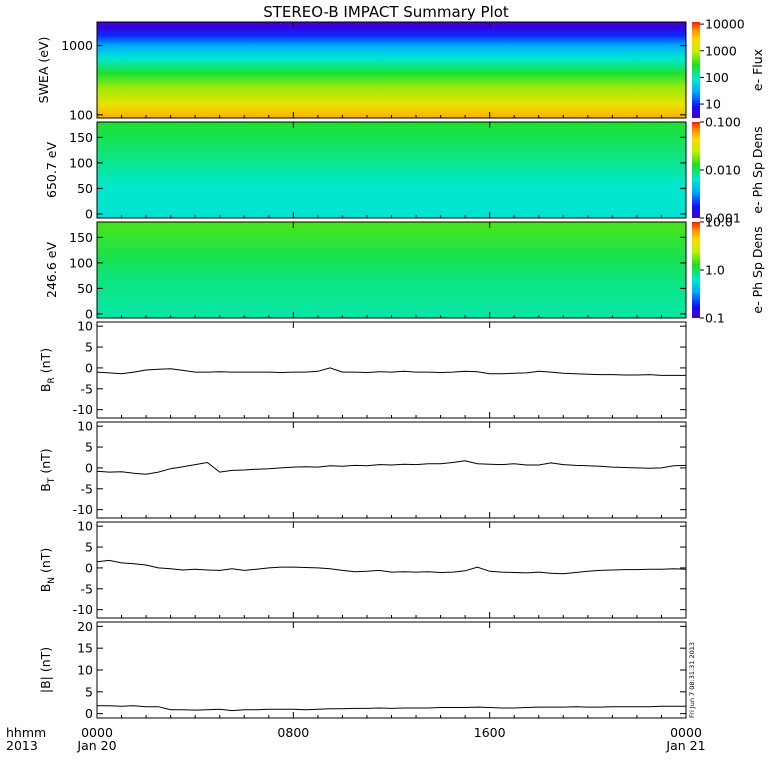 The width and height of the screenshot is (780, 780). Describe the element at coordinates (713, 104) in the screenshot. I see `swea-colorbar-tick-label: 10` at that location.